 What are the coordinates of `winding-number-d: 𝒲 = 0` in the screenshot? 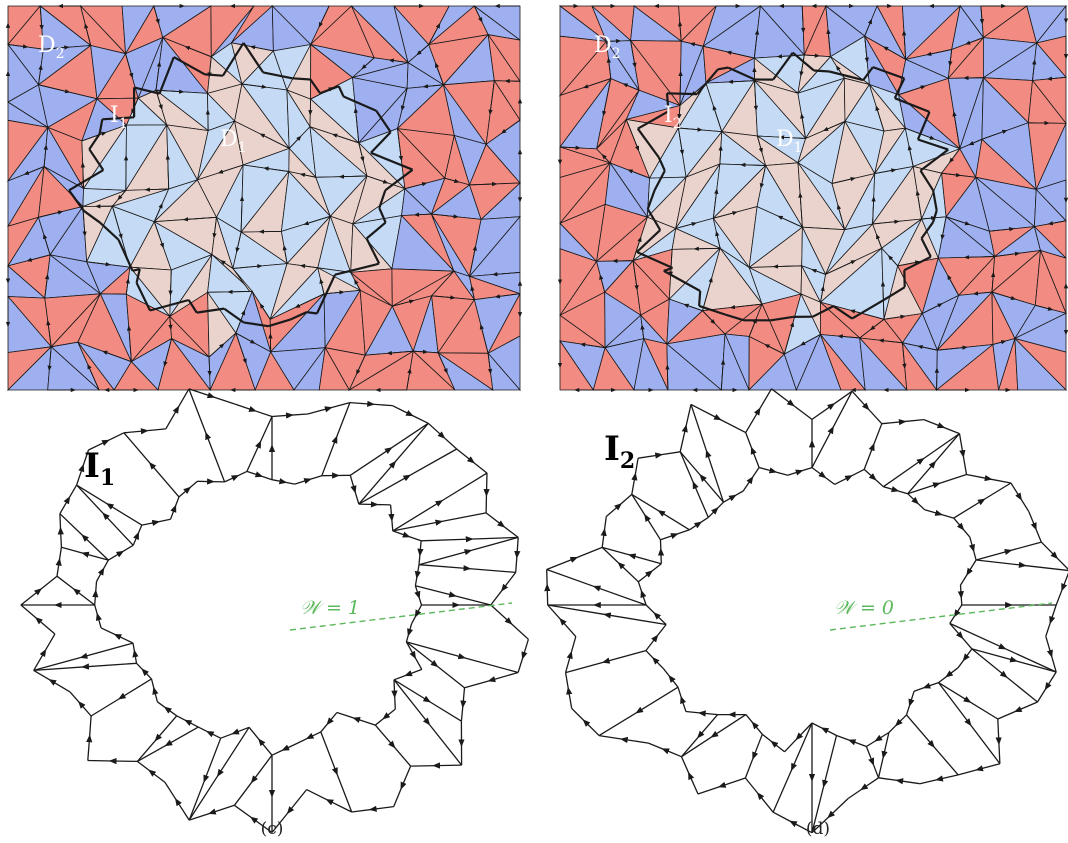 It's located at (864, 608).